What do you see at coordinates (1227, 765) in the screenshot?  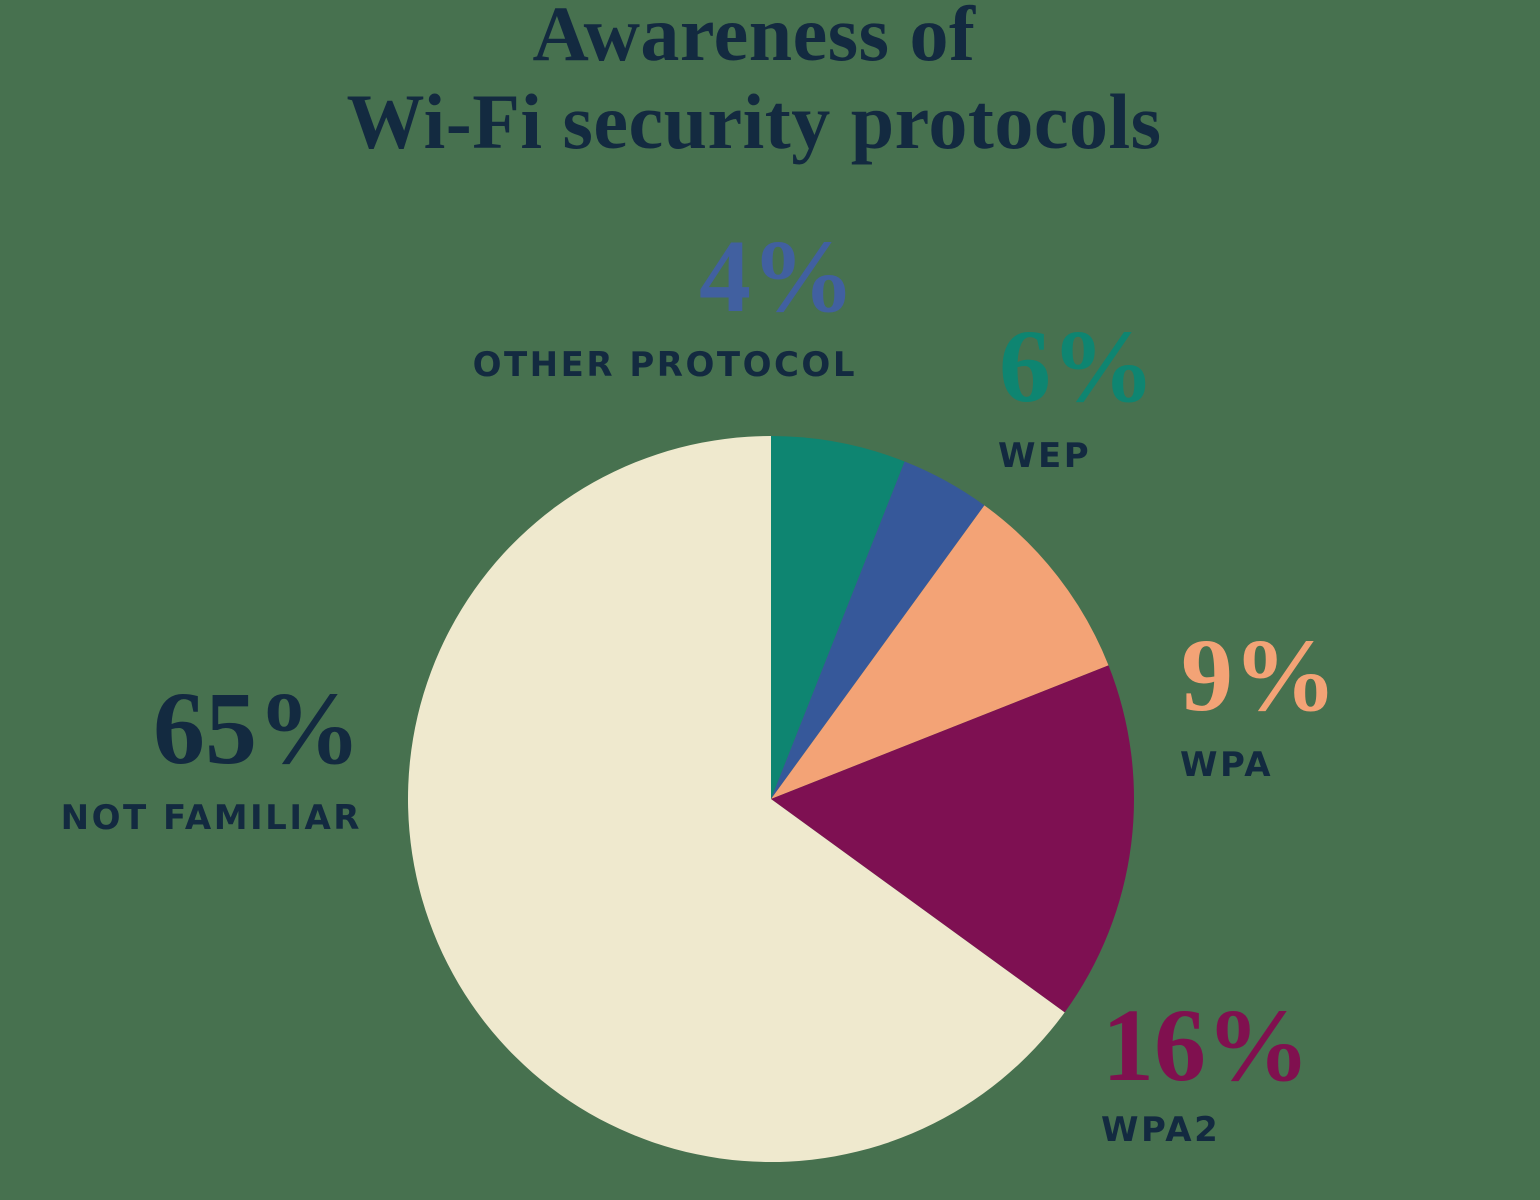 I see `slice-name-wpa: WPA` at bounding box center [1227, 765].